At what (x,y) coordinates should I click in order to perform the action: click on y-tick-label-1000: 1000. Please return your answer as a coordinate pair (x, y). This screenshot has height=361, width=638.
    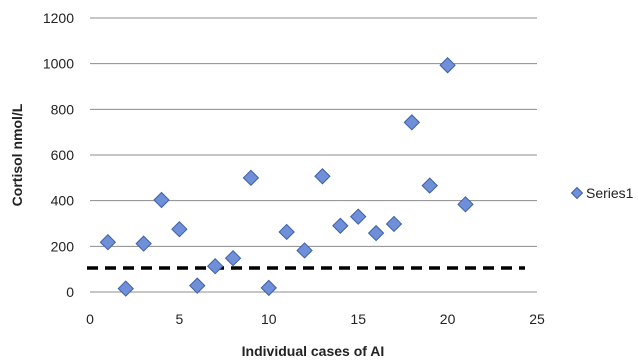
    Looking at the image, I should click on (58, 64).